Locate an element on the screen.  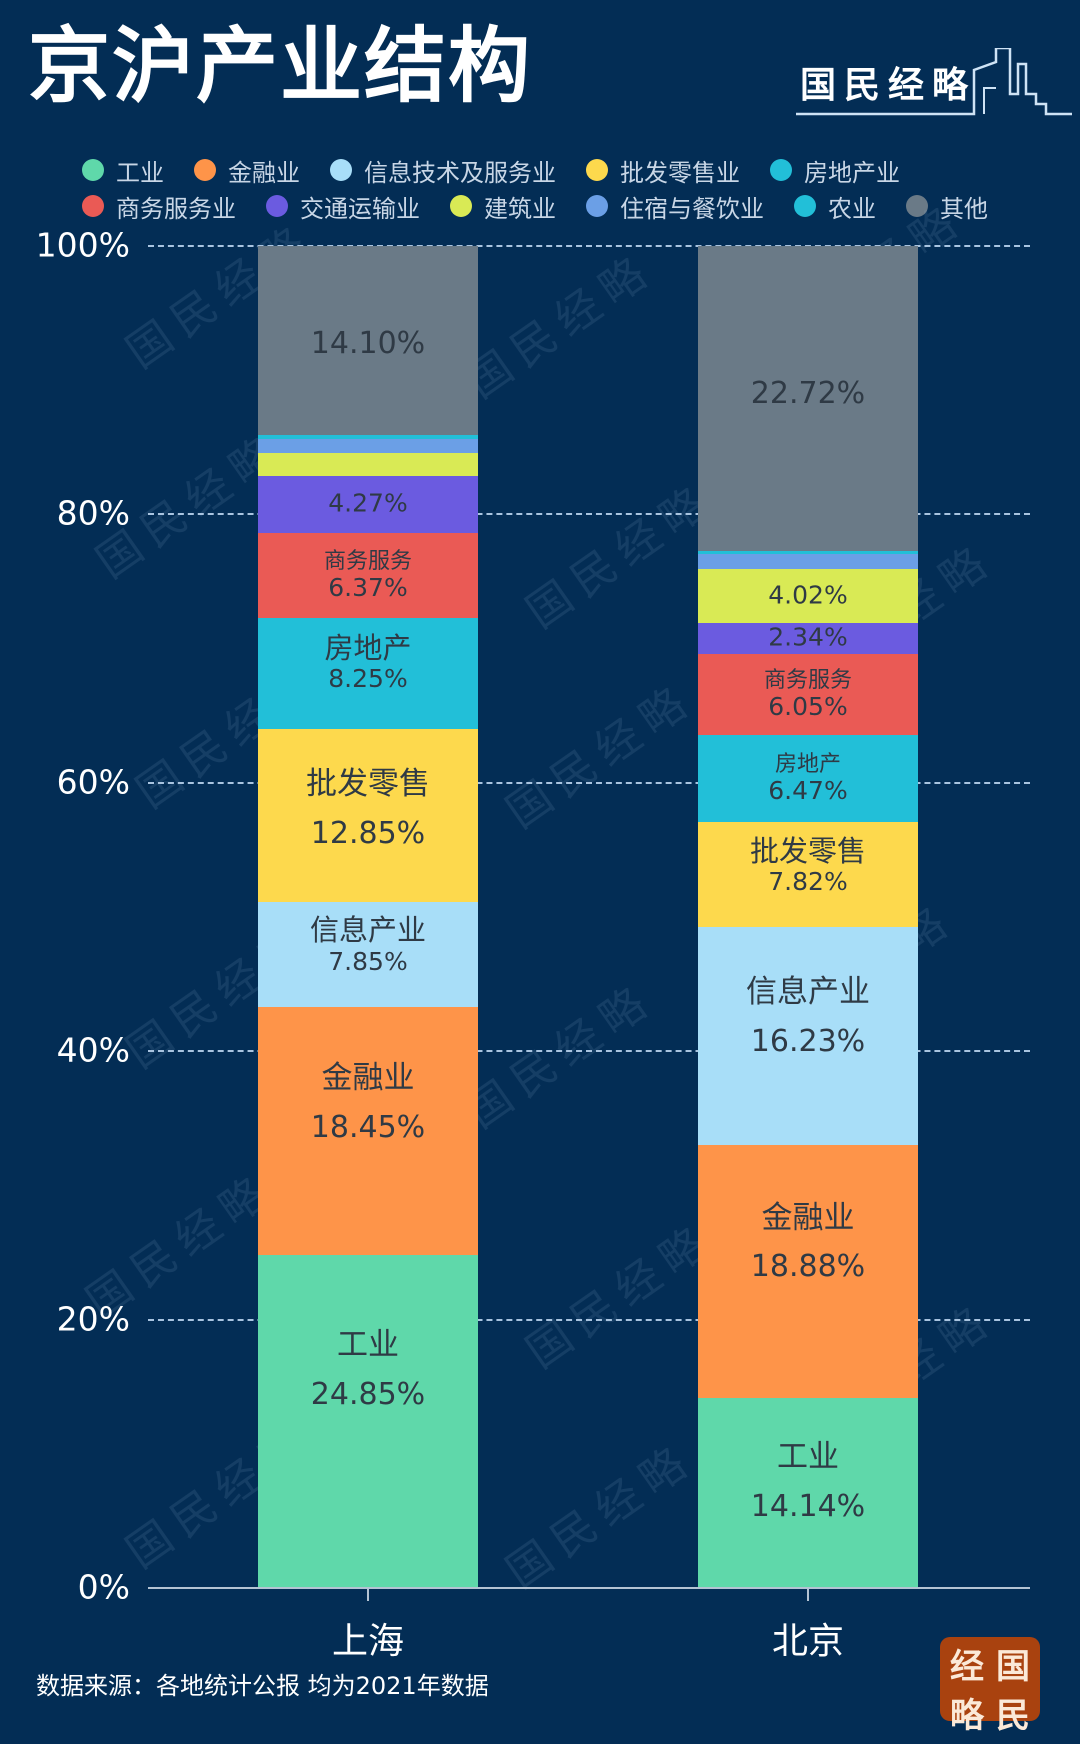
segment-value-label: 7.85% is located at coordinates (368, 961).